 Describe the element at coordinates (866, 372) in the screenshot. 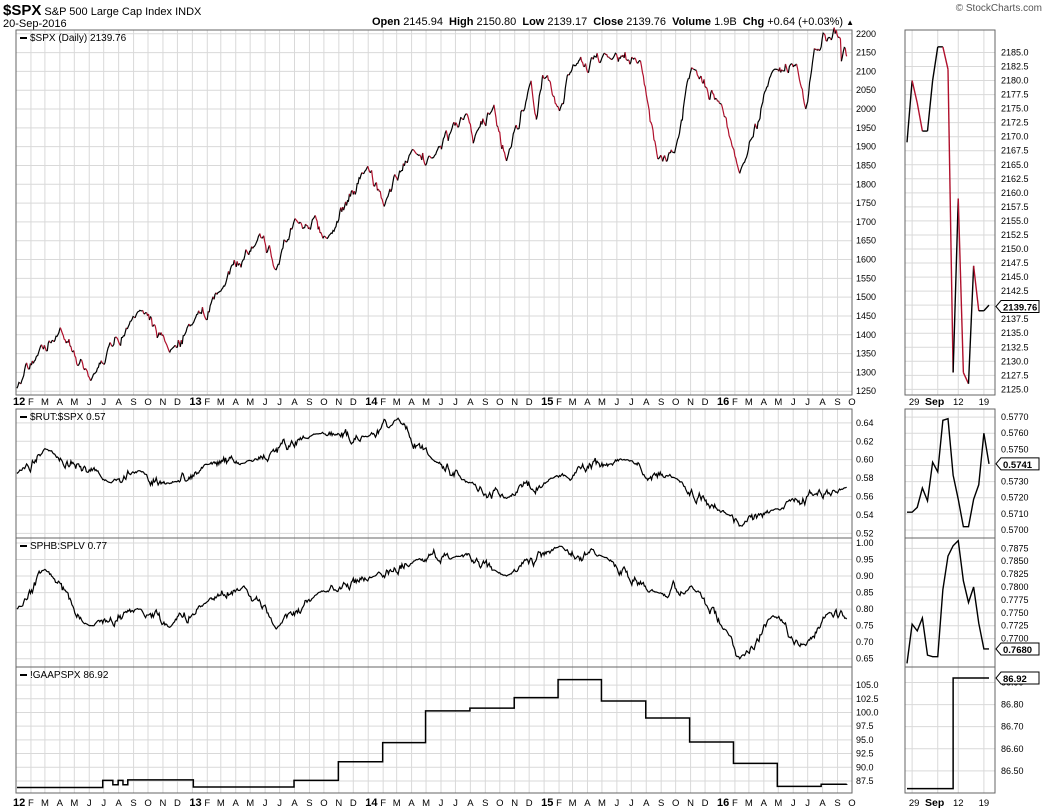

I see `y-tick-label: 1300` at that location.